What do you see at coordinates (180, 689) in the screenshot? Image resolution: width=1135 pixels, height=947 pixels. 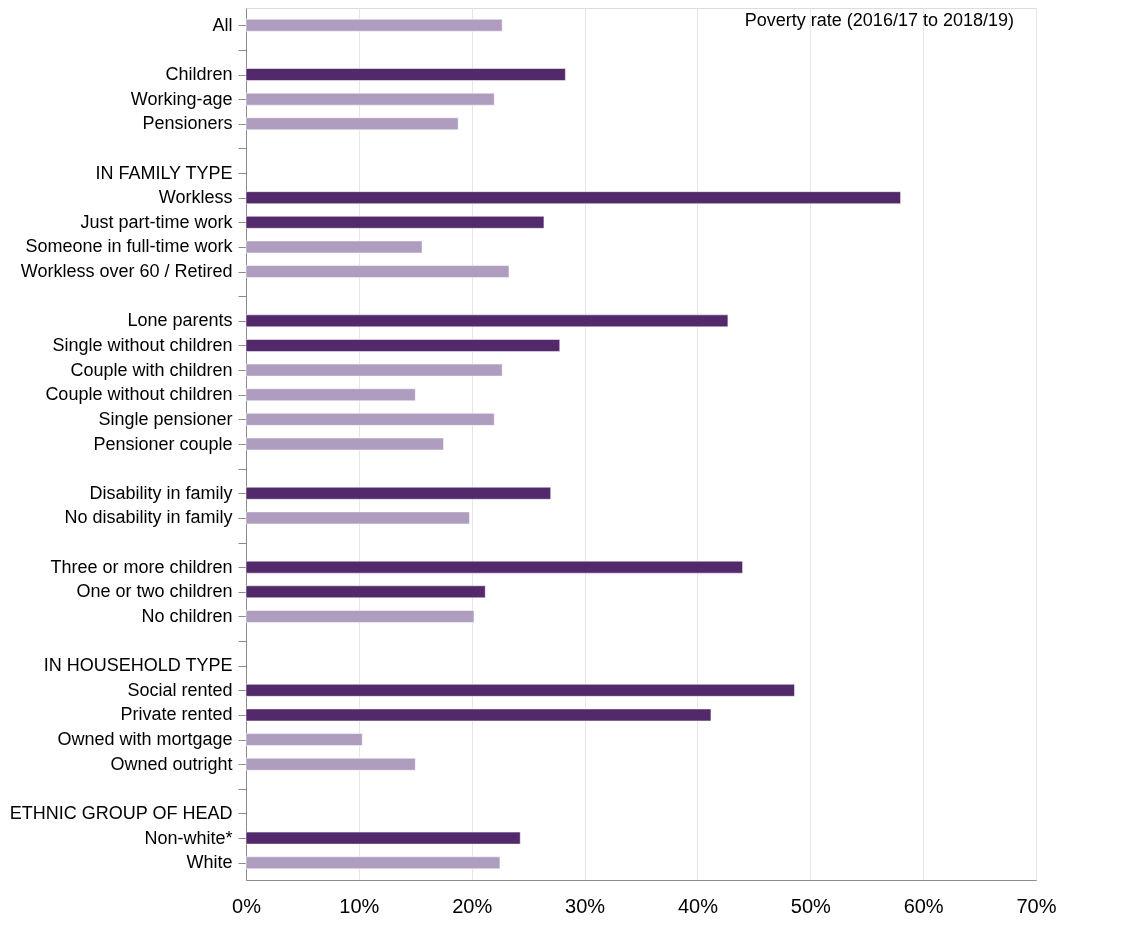 I see `y-tick-label: Social rented` at bounding box center [180, 689].